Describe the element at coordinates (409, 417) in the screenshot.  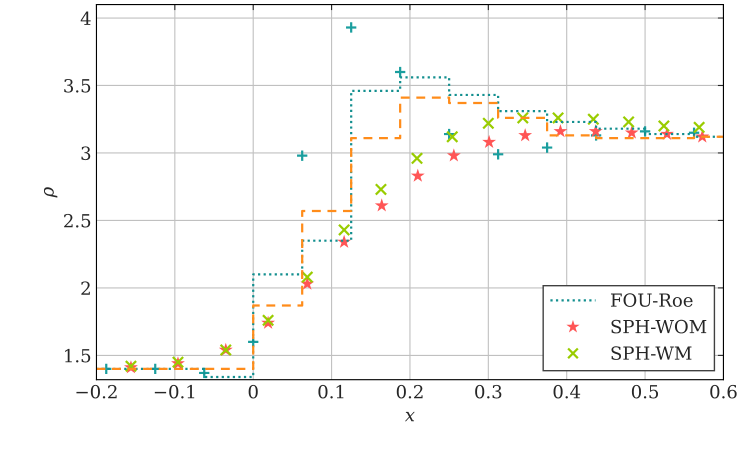
I see `x-axis-title: x` at that location.